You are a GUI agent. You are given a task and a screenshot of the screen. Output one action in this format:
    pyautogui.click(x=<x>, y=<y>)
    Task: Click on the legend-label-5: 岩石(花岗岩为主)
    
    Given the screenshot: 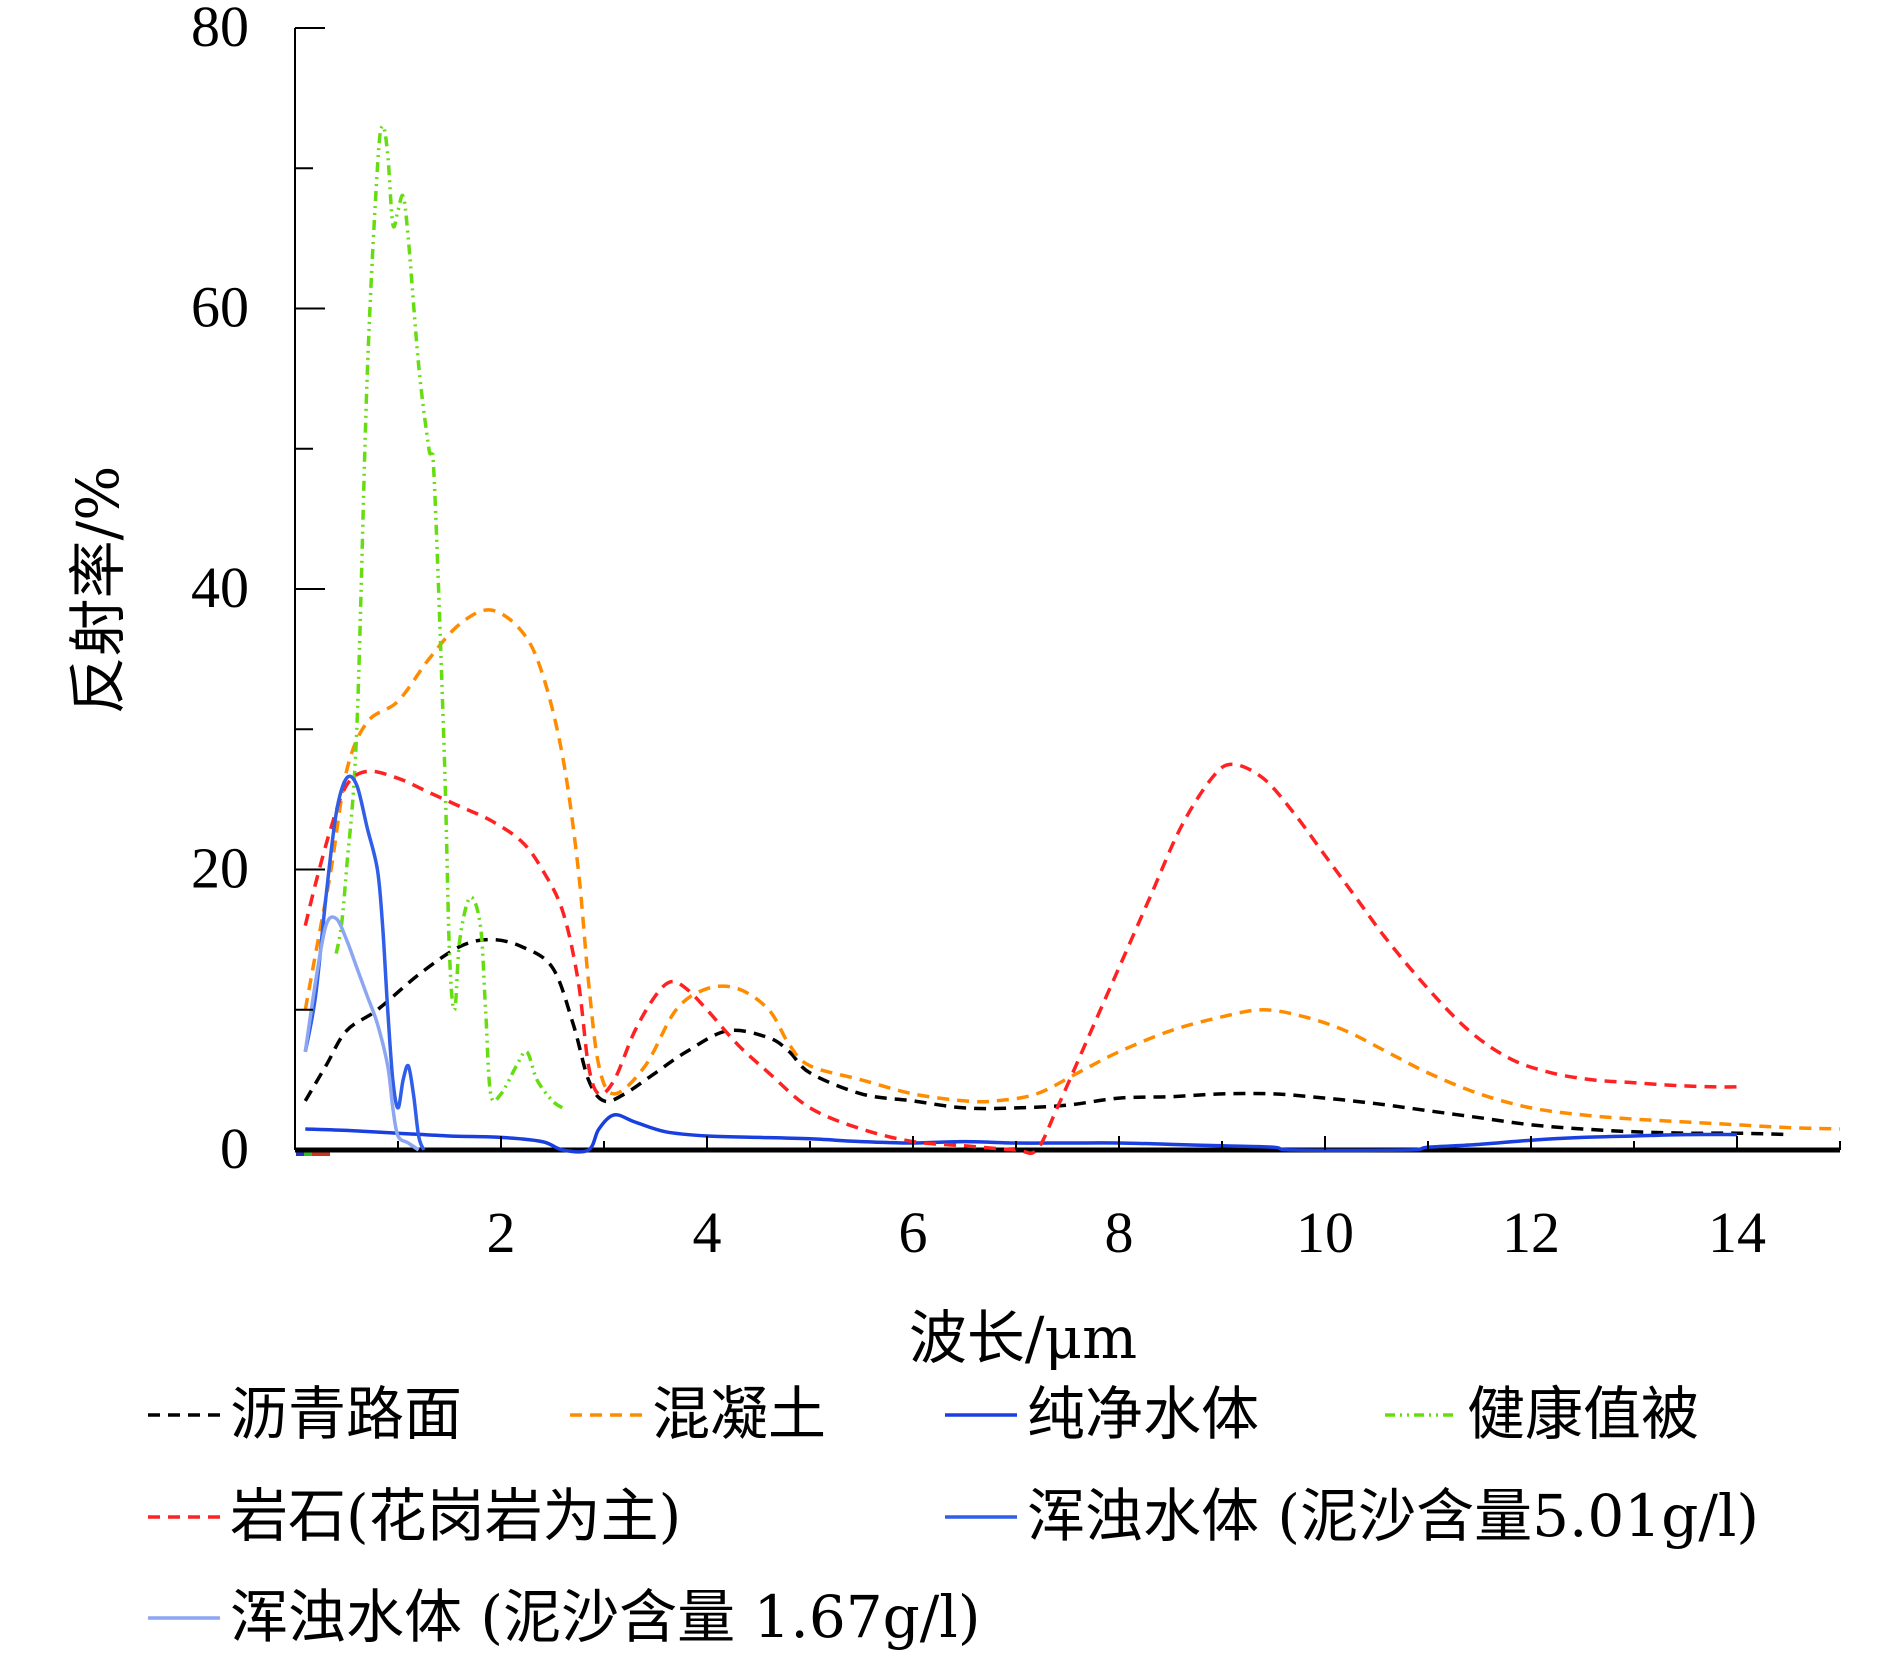 What is the action you would take?
    pyautogui.click(x=455, y=1516)
    